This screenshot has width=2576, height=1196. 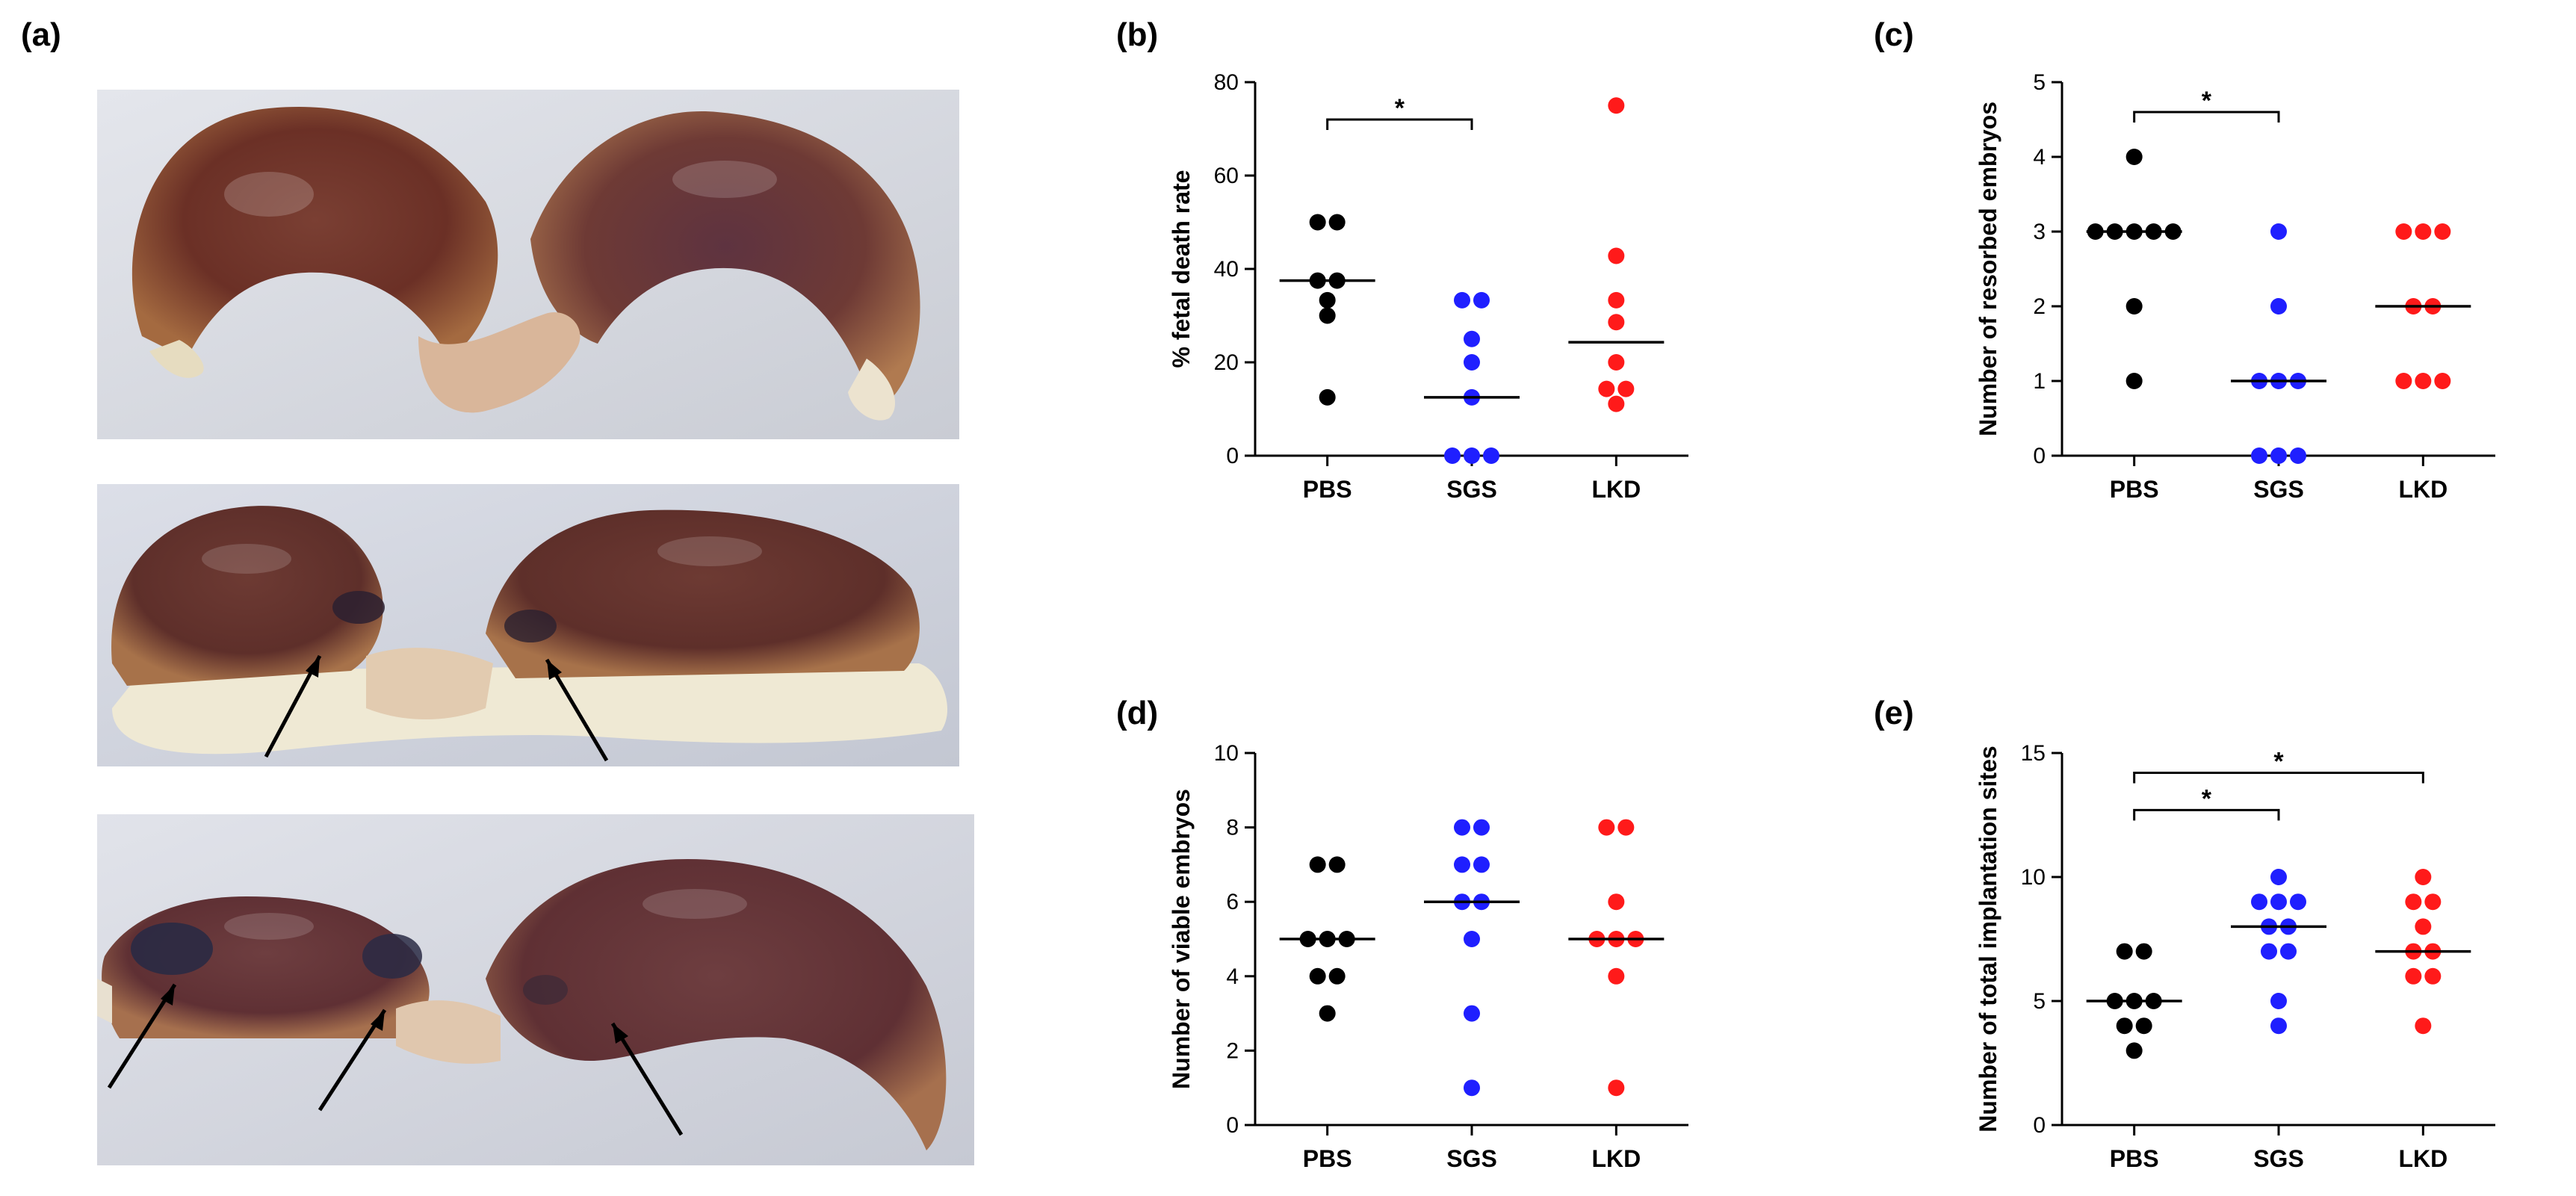 What do you see at coordinates (1988, 269) in the screenshot?
I see `y-axis-label: Number of resorbed embryos` at bounding box center [1988, 269].